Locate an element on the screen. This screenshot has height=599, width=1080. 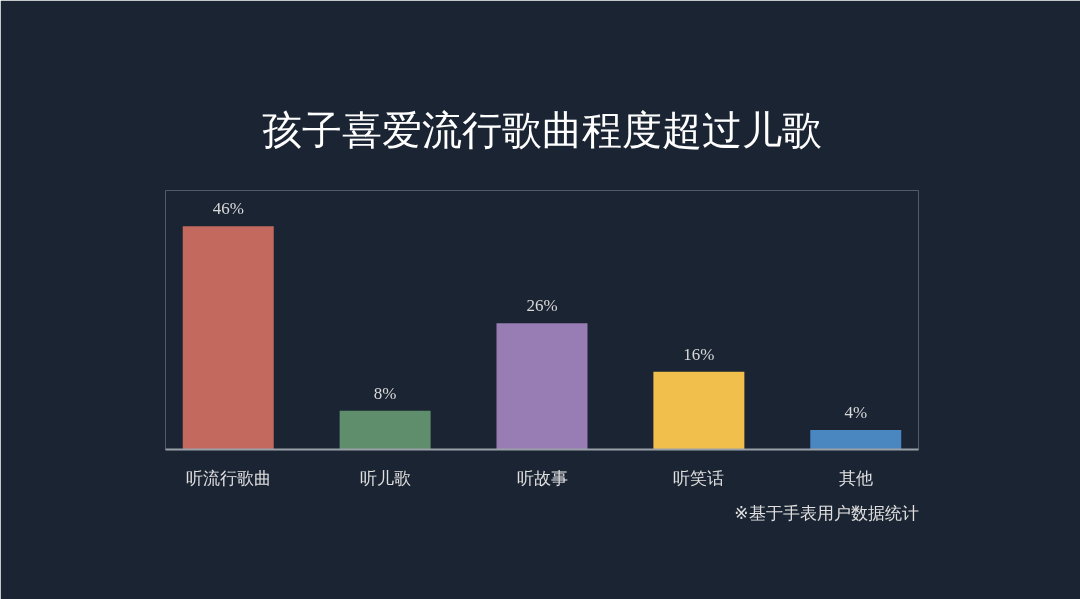
data-label: 16% is located at coordinates (699, 354).